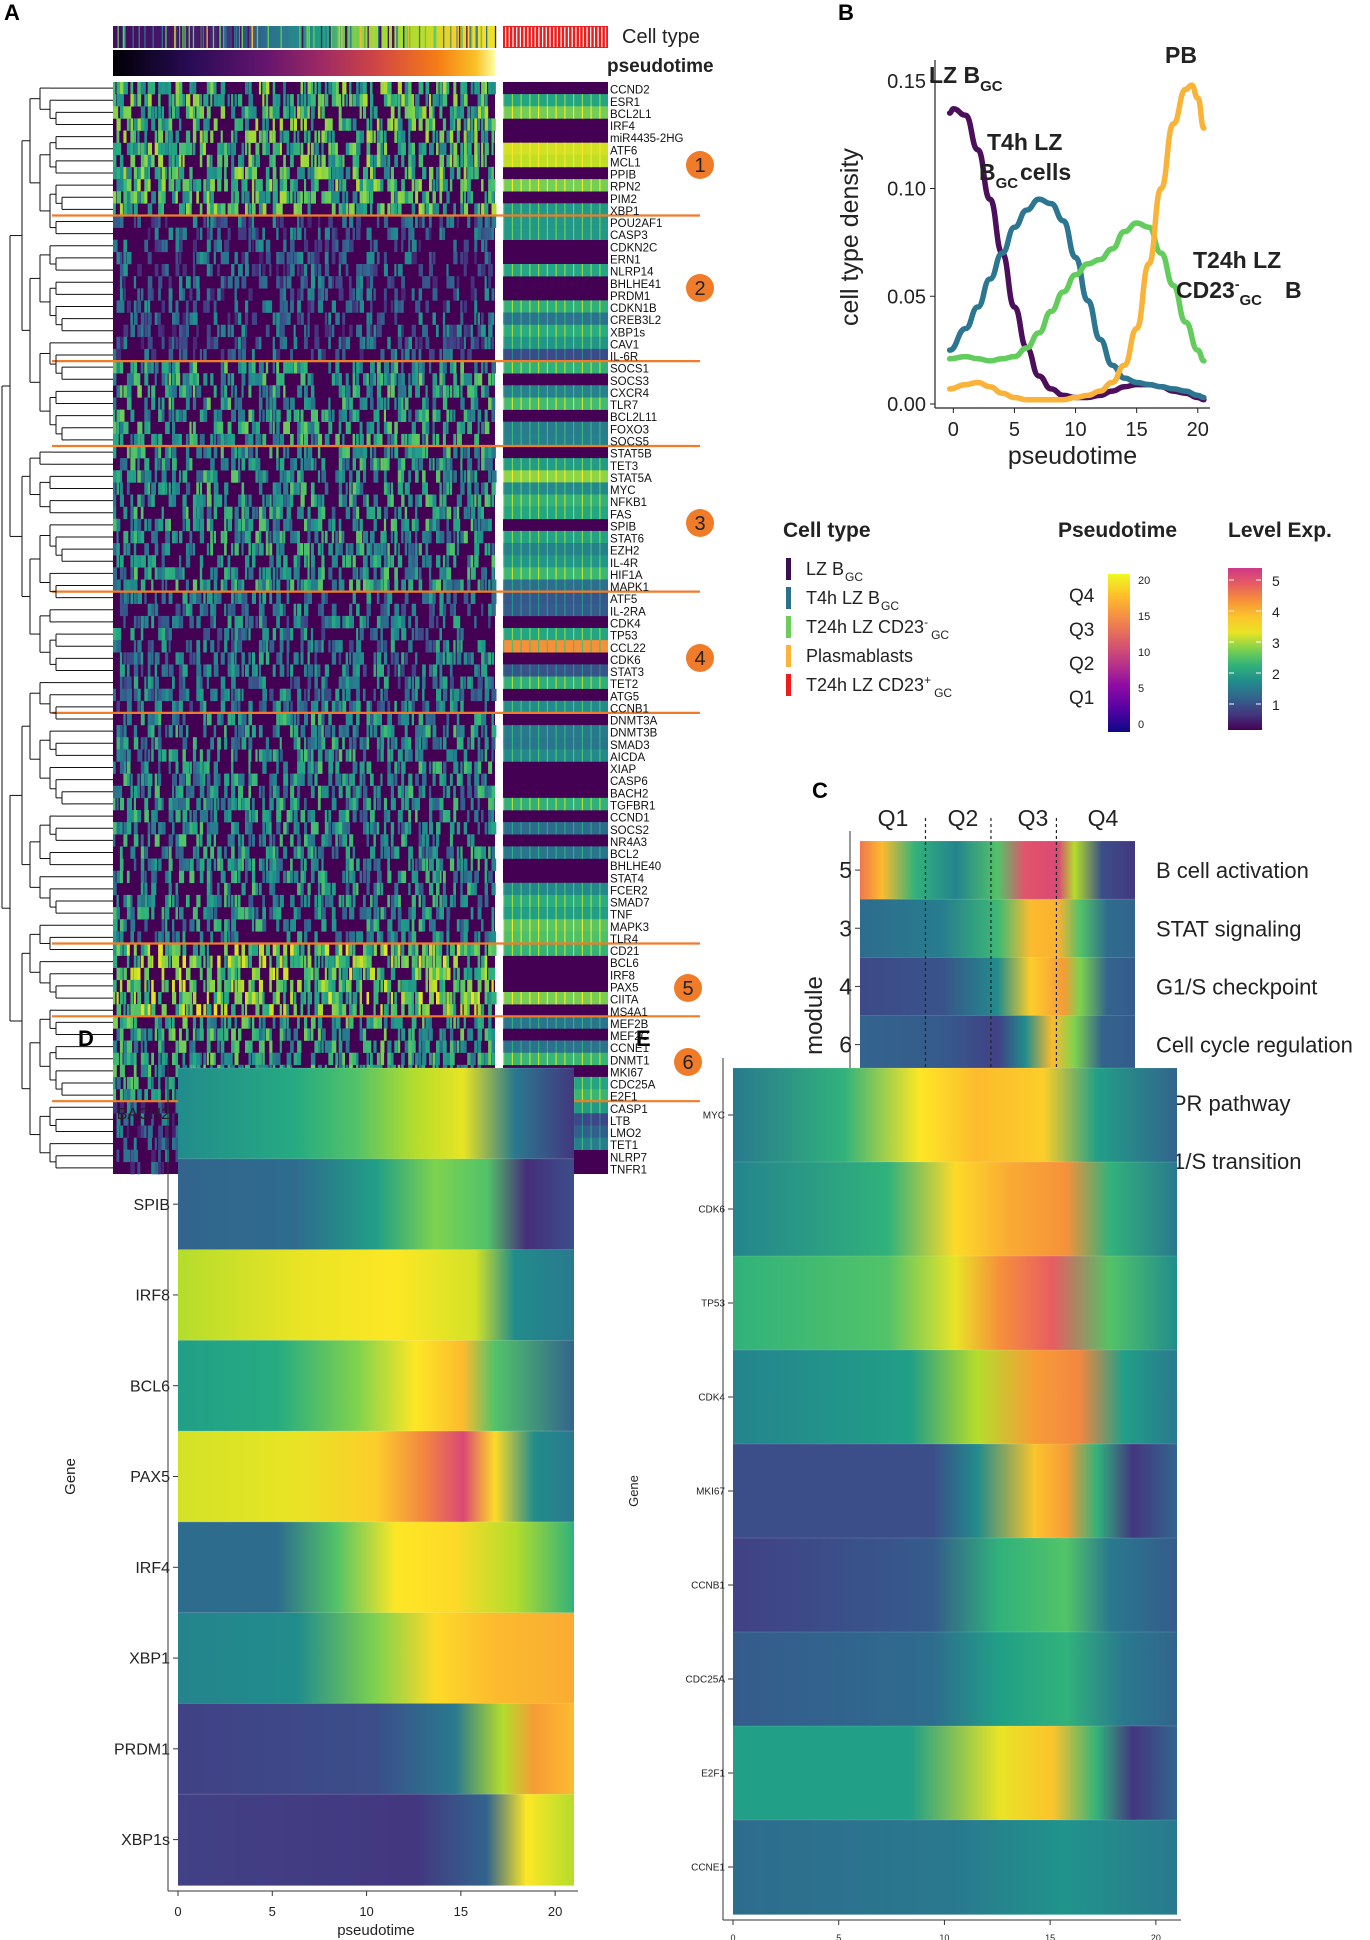  Describe the element at coordinates (820, 790) in the screenshot. I see `panel-label-c: C` at that location.